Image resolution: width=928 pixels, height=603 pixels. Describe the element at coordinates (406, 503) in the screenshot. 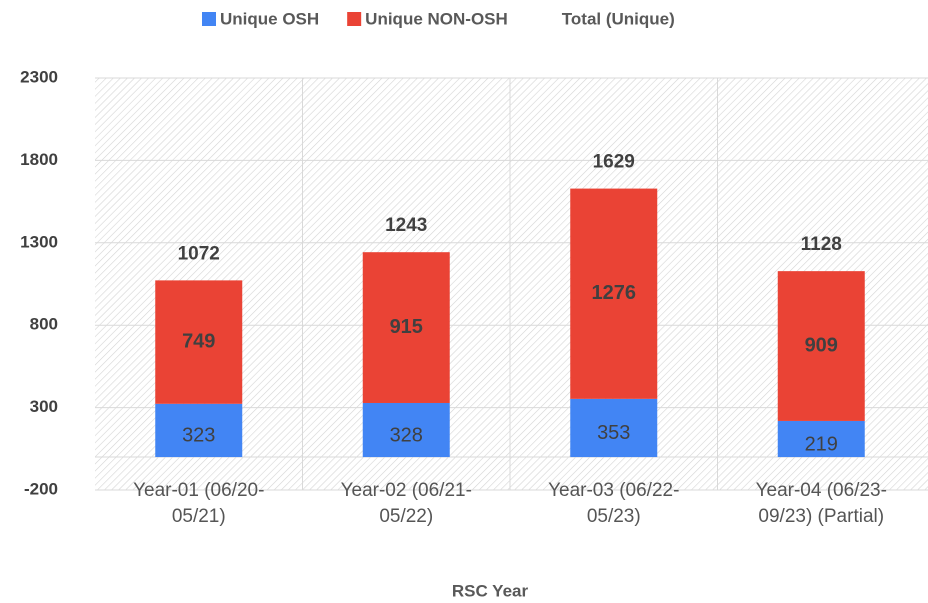

I see `x-tick-label: Year-02 (06/21-05/22)` at that location.